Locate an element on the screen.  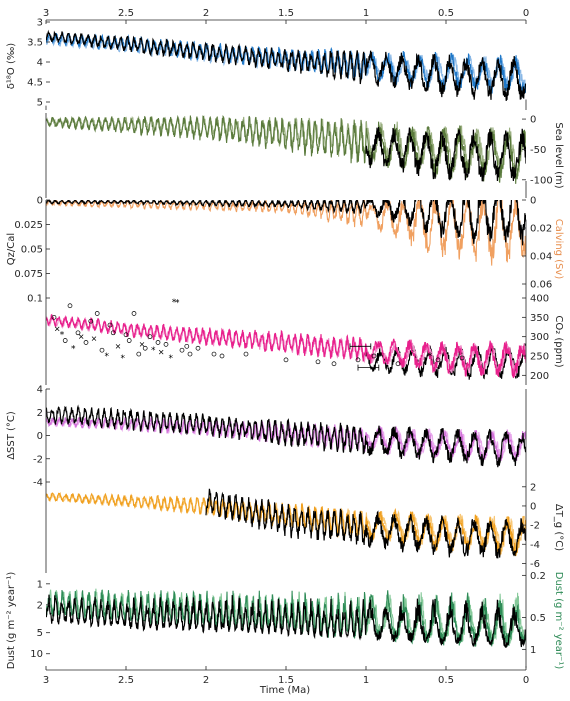
y-tick-label: 1 is located at coordinates (40, 584).